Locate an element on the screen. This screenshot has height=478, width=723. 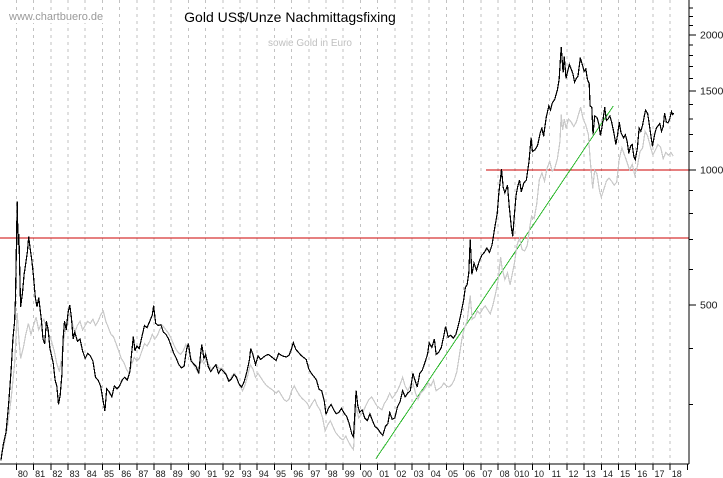
year-label: 12 is located at coordinates (573, 473).